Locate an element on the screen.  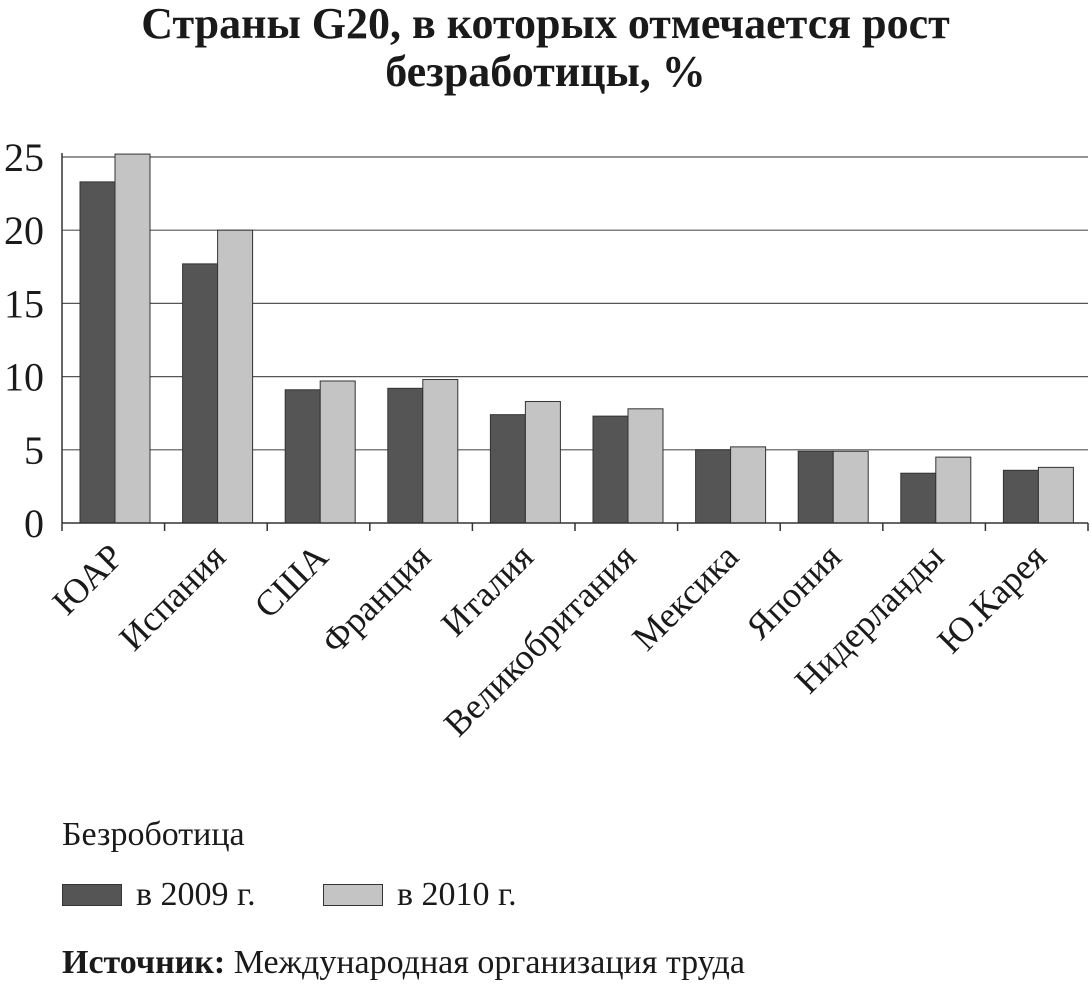
legend-label-2009: в 2009 г. is located at coordinates (196, 894).